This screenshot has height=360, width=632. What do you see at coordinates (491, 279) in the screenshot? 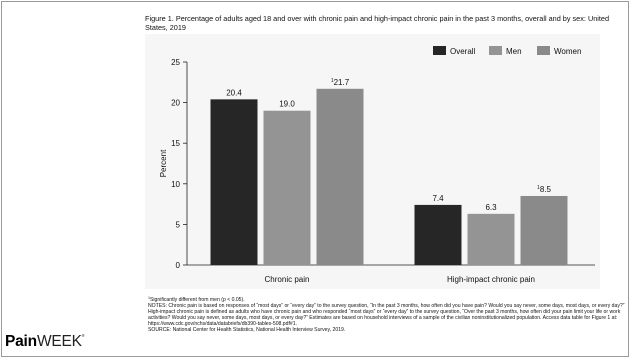
I see `x-category-label: High-impact chronic pain` at bounding box center [491, 279].